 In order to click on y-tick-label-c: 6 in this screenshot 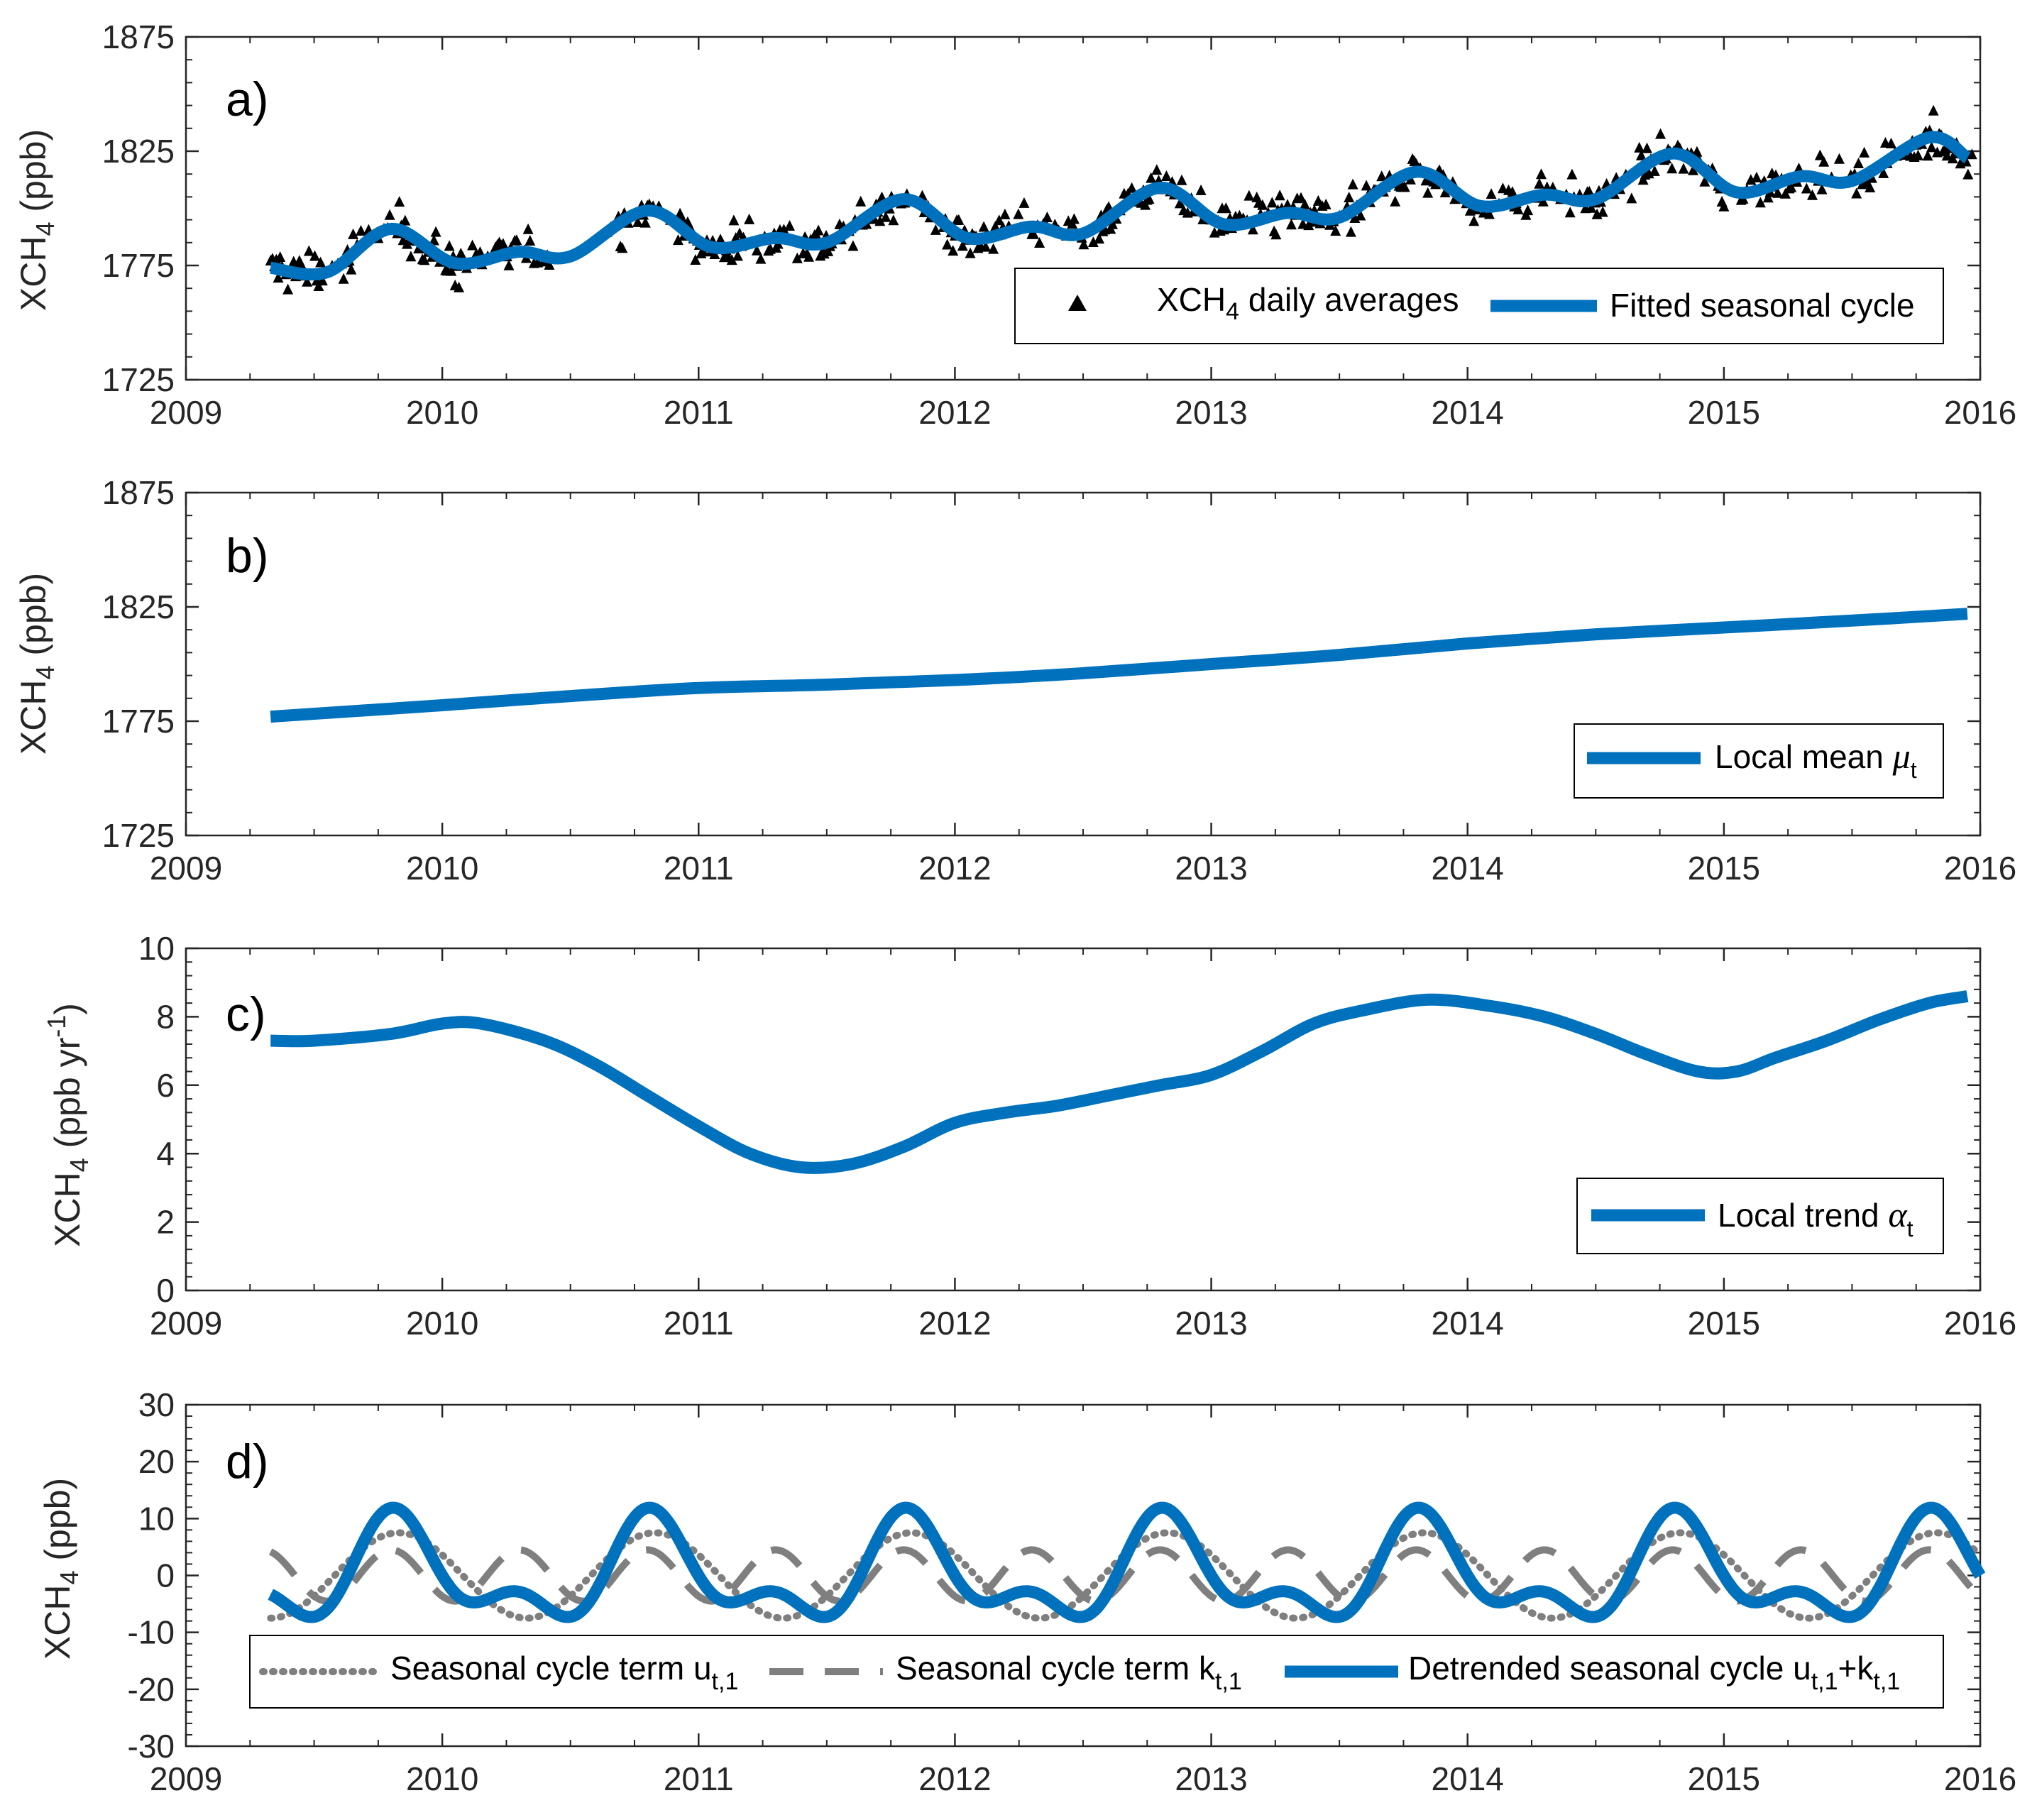, I will do `click(165, 1085)`.